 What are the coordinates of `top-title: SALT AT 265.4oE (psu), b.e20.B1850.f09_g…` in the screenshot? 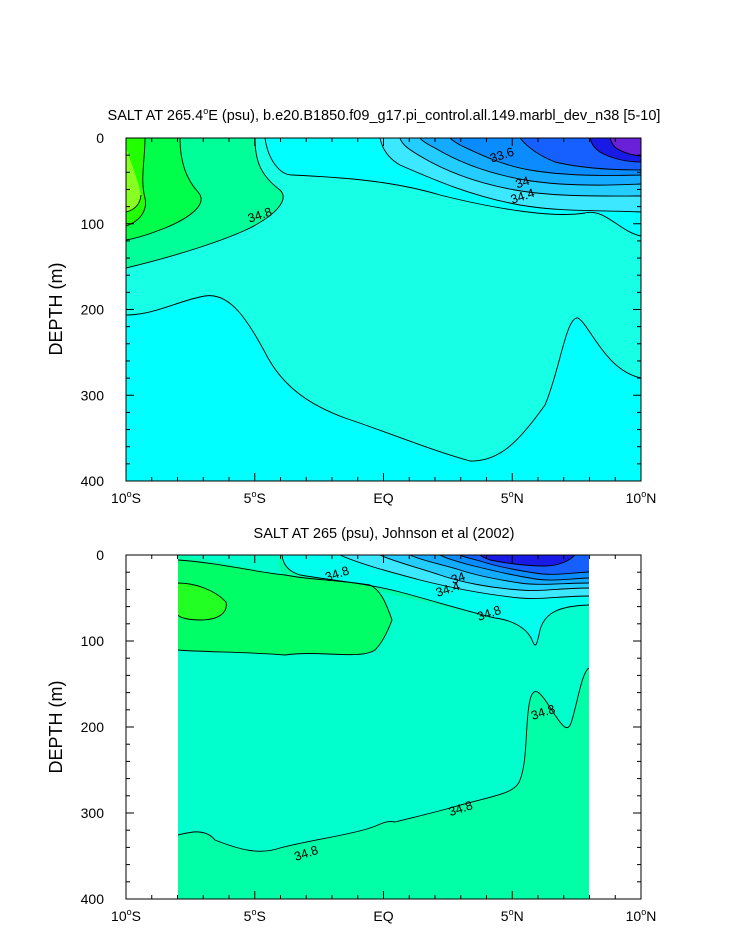 It's located at (384, 115).